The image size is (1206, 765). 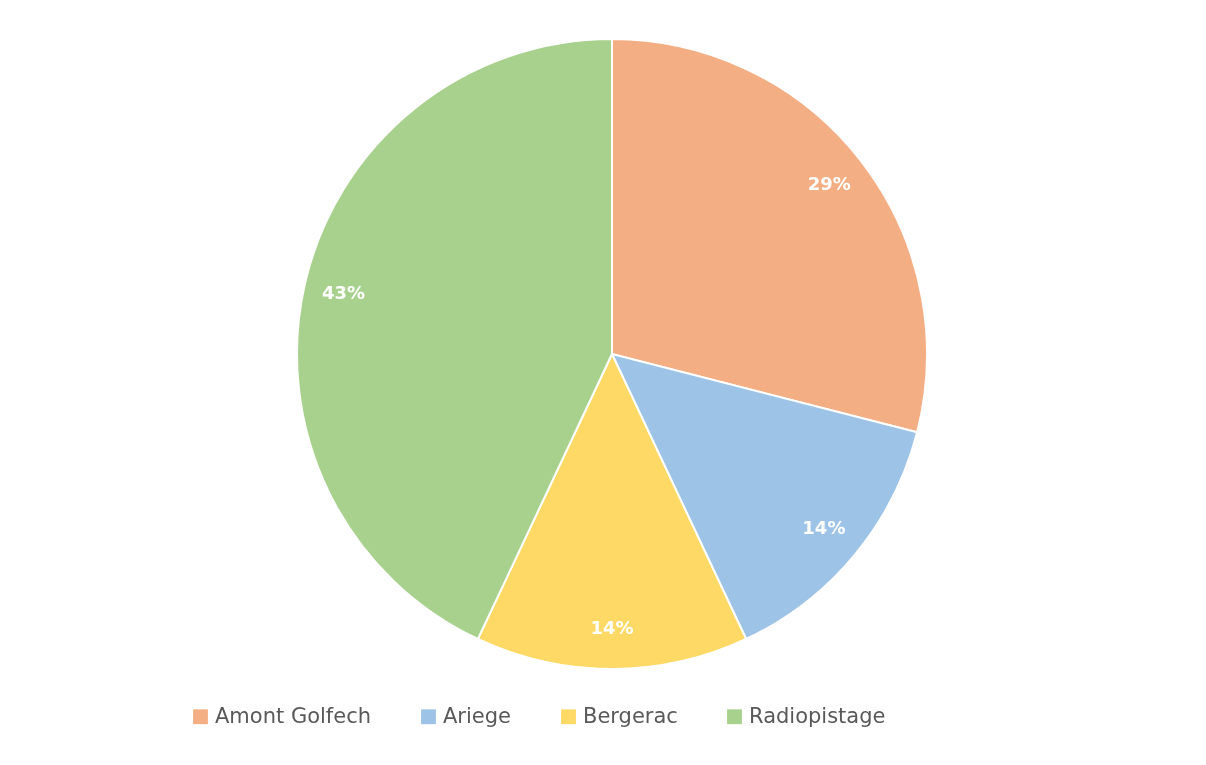 I want to click on legend-label: Radiopistage, so click(x=817, y=715).